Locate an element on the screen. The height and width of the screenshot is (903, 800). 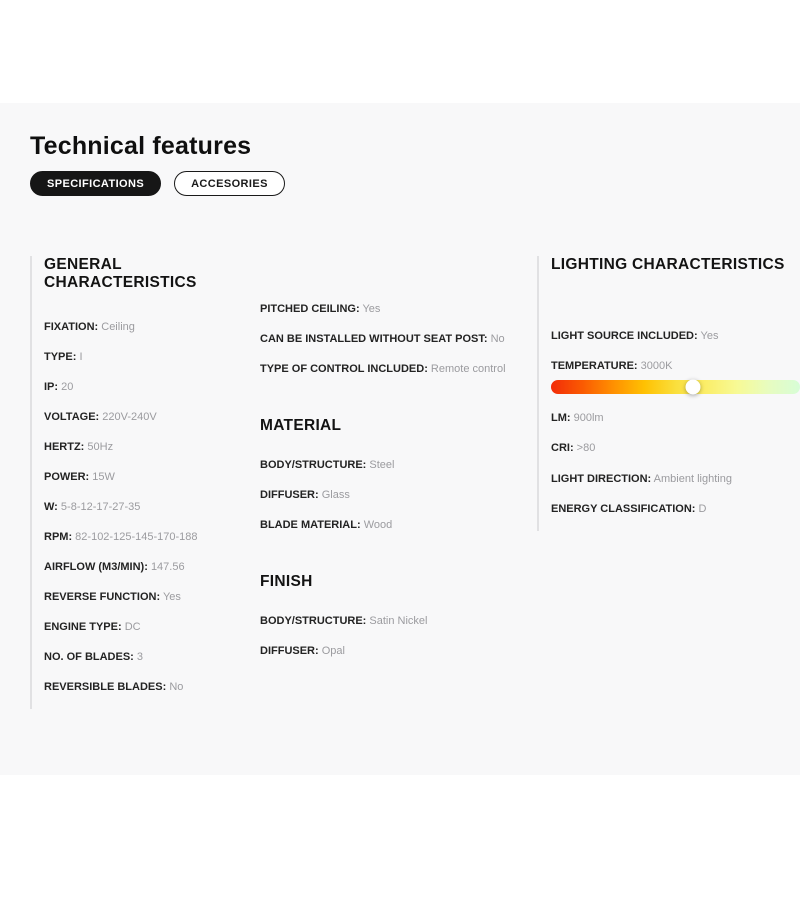
spec-value: Ceiling is located at coordinates (118, 327).